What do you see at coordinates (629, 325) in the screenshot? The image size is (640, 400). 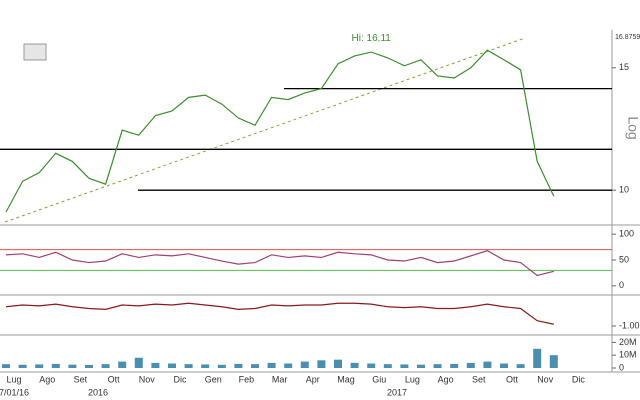 I see `y-tick-label: -1.00` at bounding box center [629, 325].